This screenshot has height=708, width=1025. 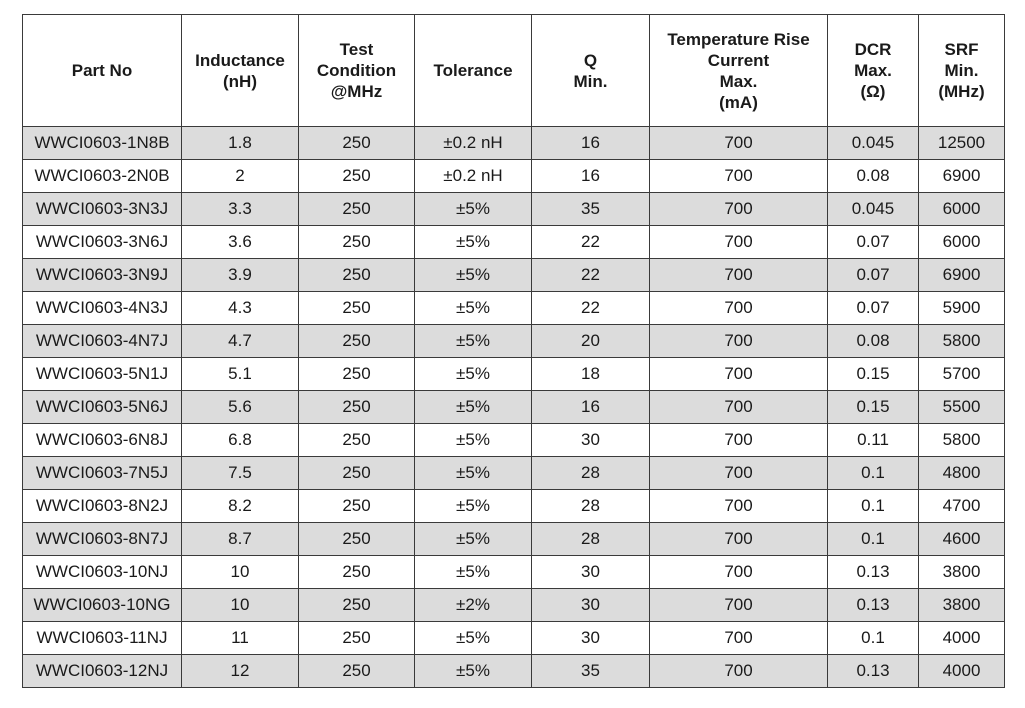 I want to click on table-row: WWCI0603-8N7J 8.7 250 ±5% 28 700 0.1 4600, so click(x=513, y=539).